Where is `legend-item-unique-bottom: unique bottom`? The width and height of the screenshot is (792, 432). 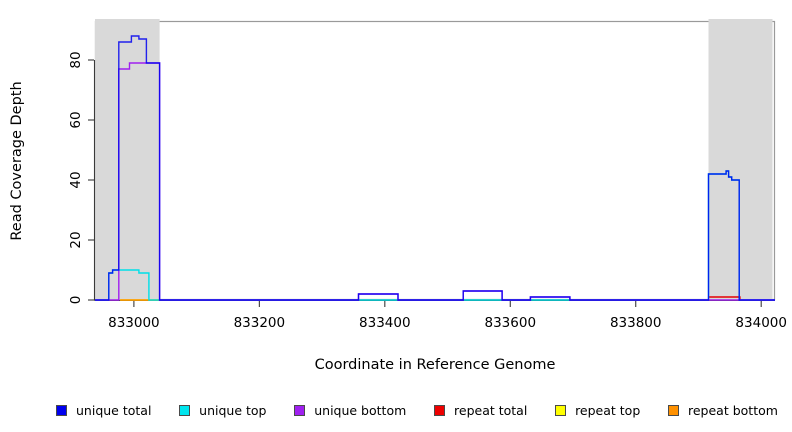 legend-item-unique-bottom: unique bottom is located at coordinates (350, 410).